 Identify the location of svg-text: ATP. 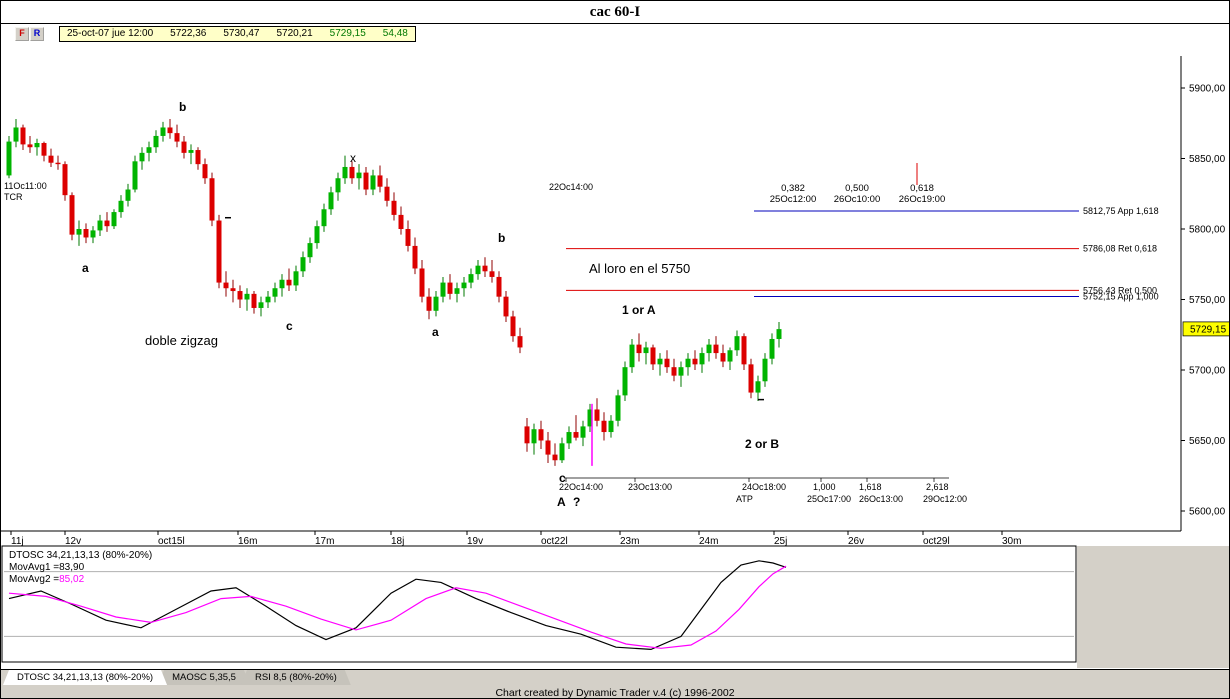
(744, 499).